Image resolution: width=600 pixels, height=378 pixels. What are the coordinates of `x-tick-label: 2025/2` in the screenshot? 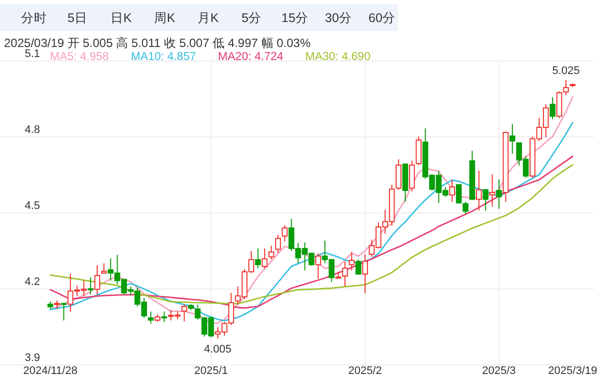 It's located at (365, 371).